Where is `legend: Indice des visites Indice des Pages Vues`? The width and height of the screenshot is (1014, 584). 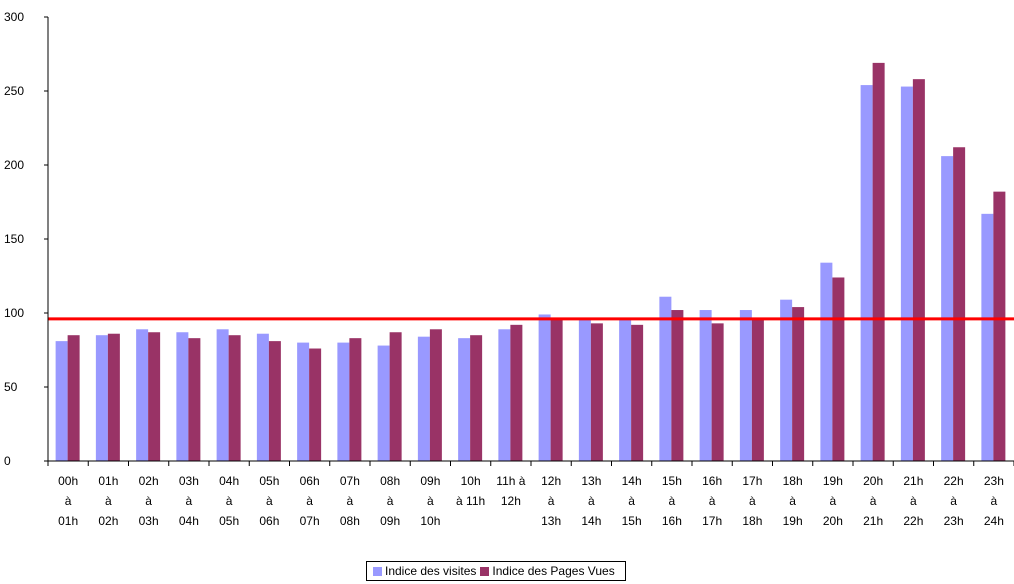
legend: Indice des visites Indice des Pages Vues is located at coordinates (496, 571).